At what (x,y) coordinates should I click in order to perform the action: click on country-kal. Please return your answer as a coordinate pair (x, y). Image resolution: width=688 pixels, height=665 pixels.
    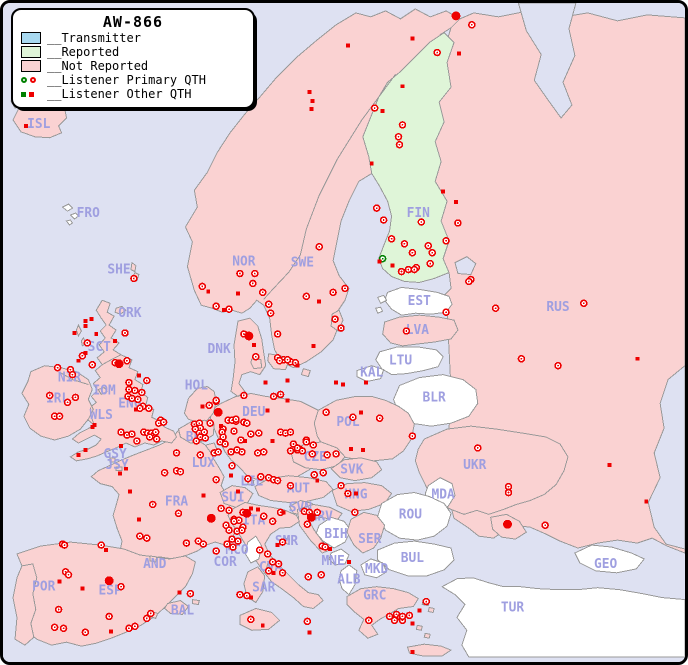
    Looking at the image, I should click on (370, 374).